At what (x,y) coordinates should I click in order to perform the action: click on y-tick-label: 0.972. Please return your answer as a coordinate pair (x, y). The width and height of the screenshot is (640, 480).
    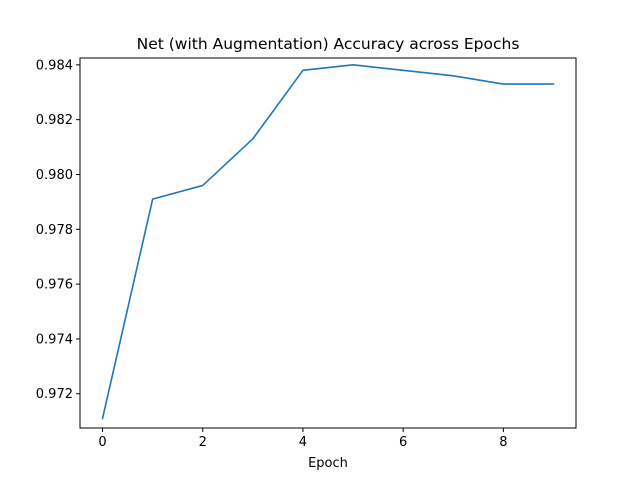
    Looking at the image, I should click on (54, 394).